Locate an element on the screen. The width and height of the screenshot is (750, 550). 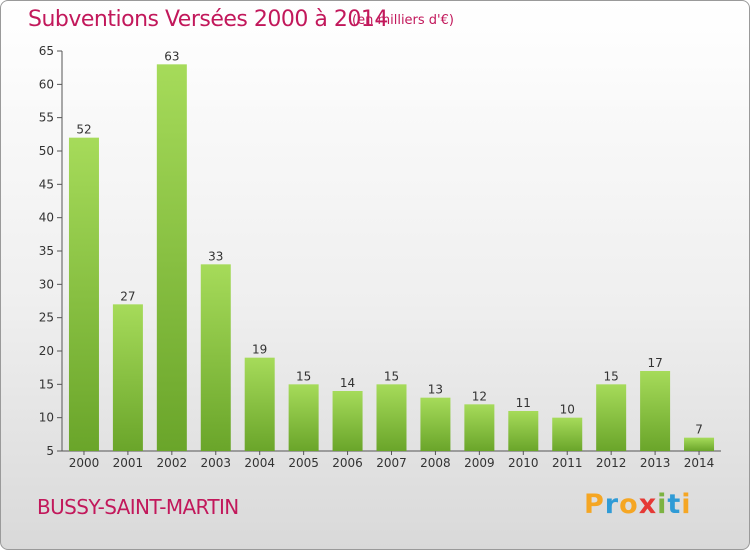
logo-letter: P is located at coordinates (594, 504).